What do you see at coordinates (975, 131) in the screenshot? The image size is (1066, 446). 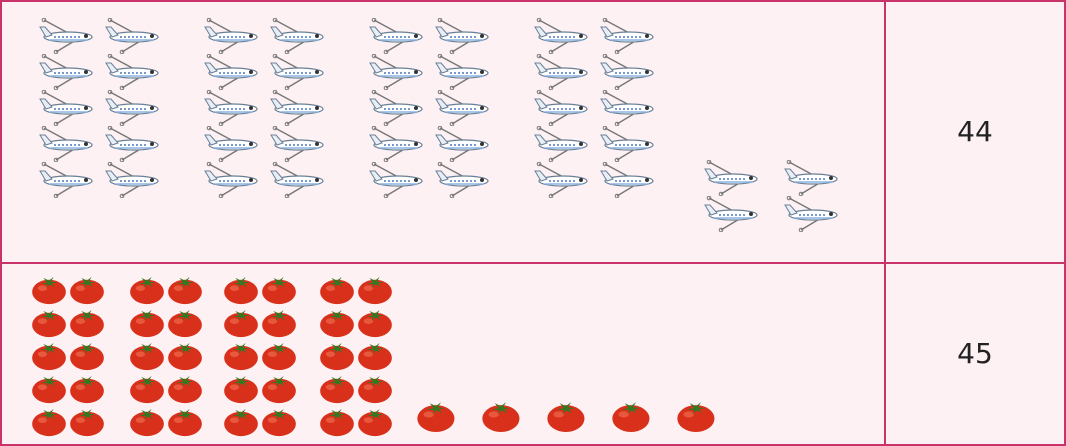 I see `count: 44` at bounding box center [975, 131].